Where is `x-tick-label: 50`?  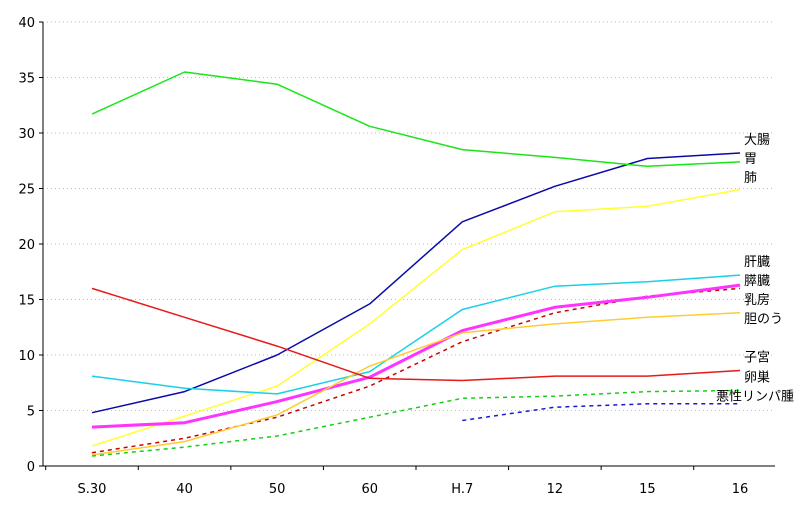 x-tick-label: 50 is located at coordinates (277, 489).